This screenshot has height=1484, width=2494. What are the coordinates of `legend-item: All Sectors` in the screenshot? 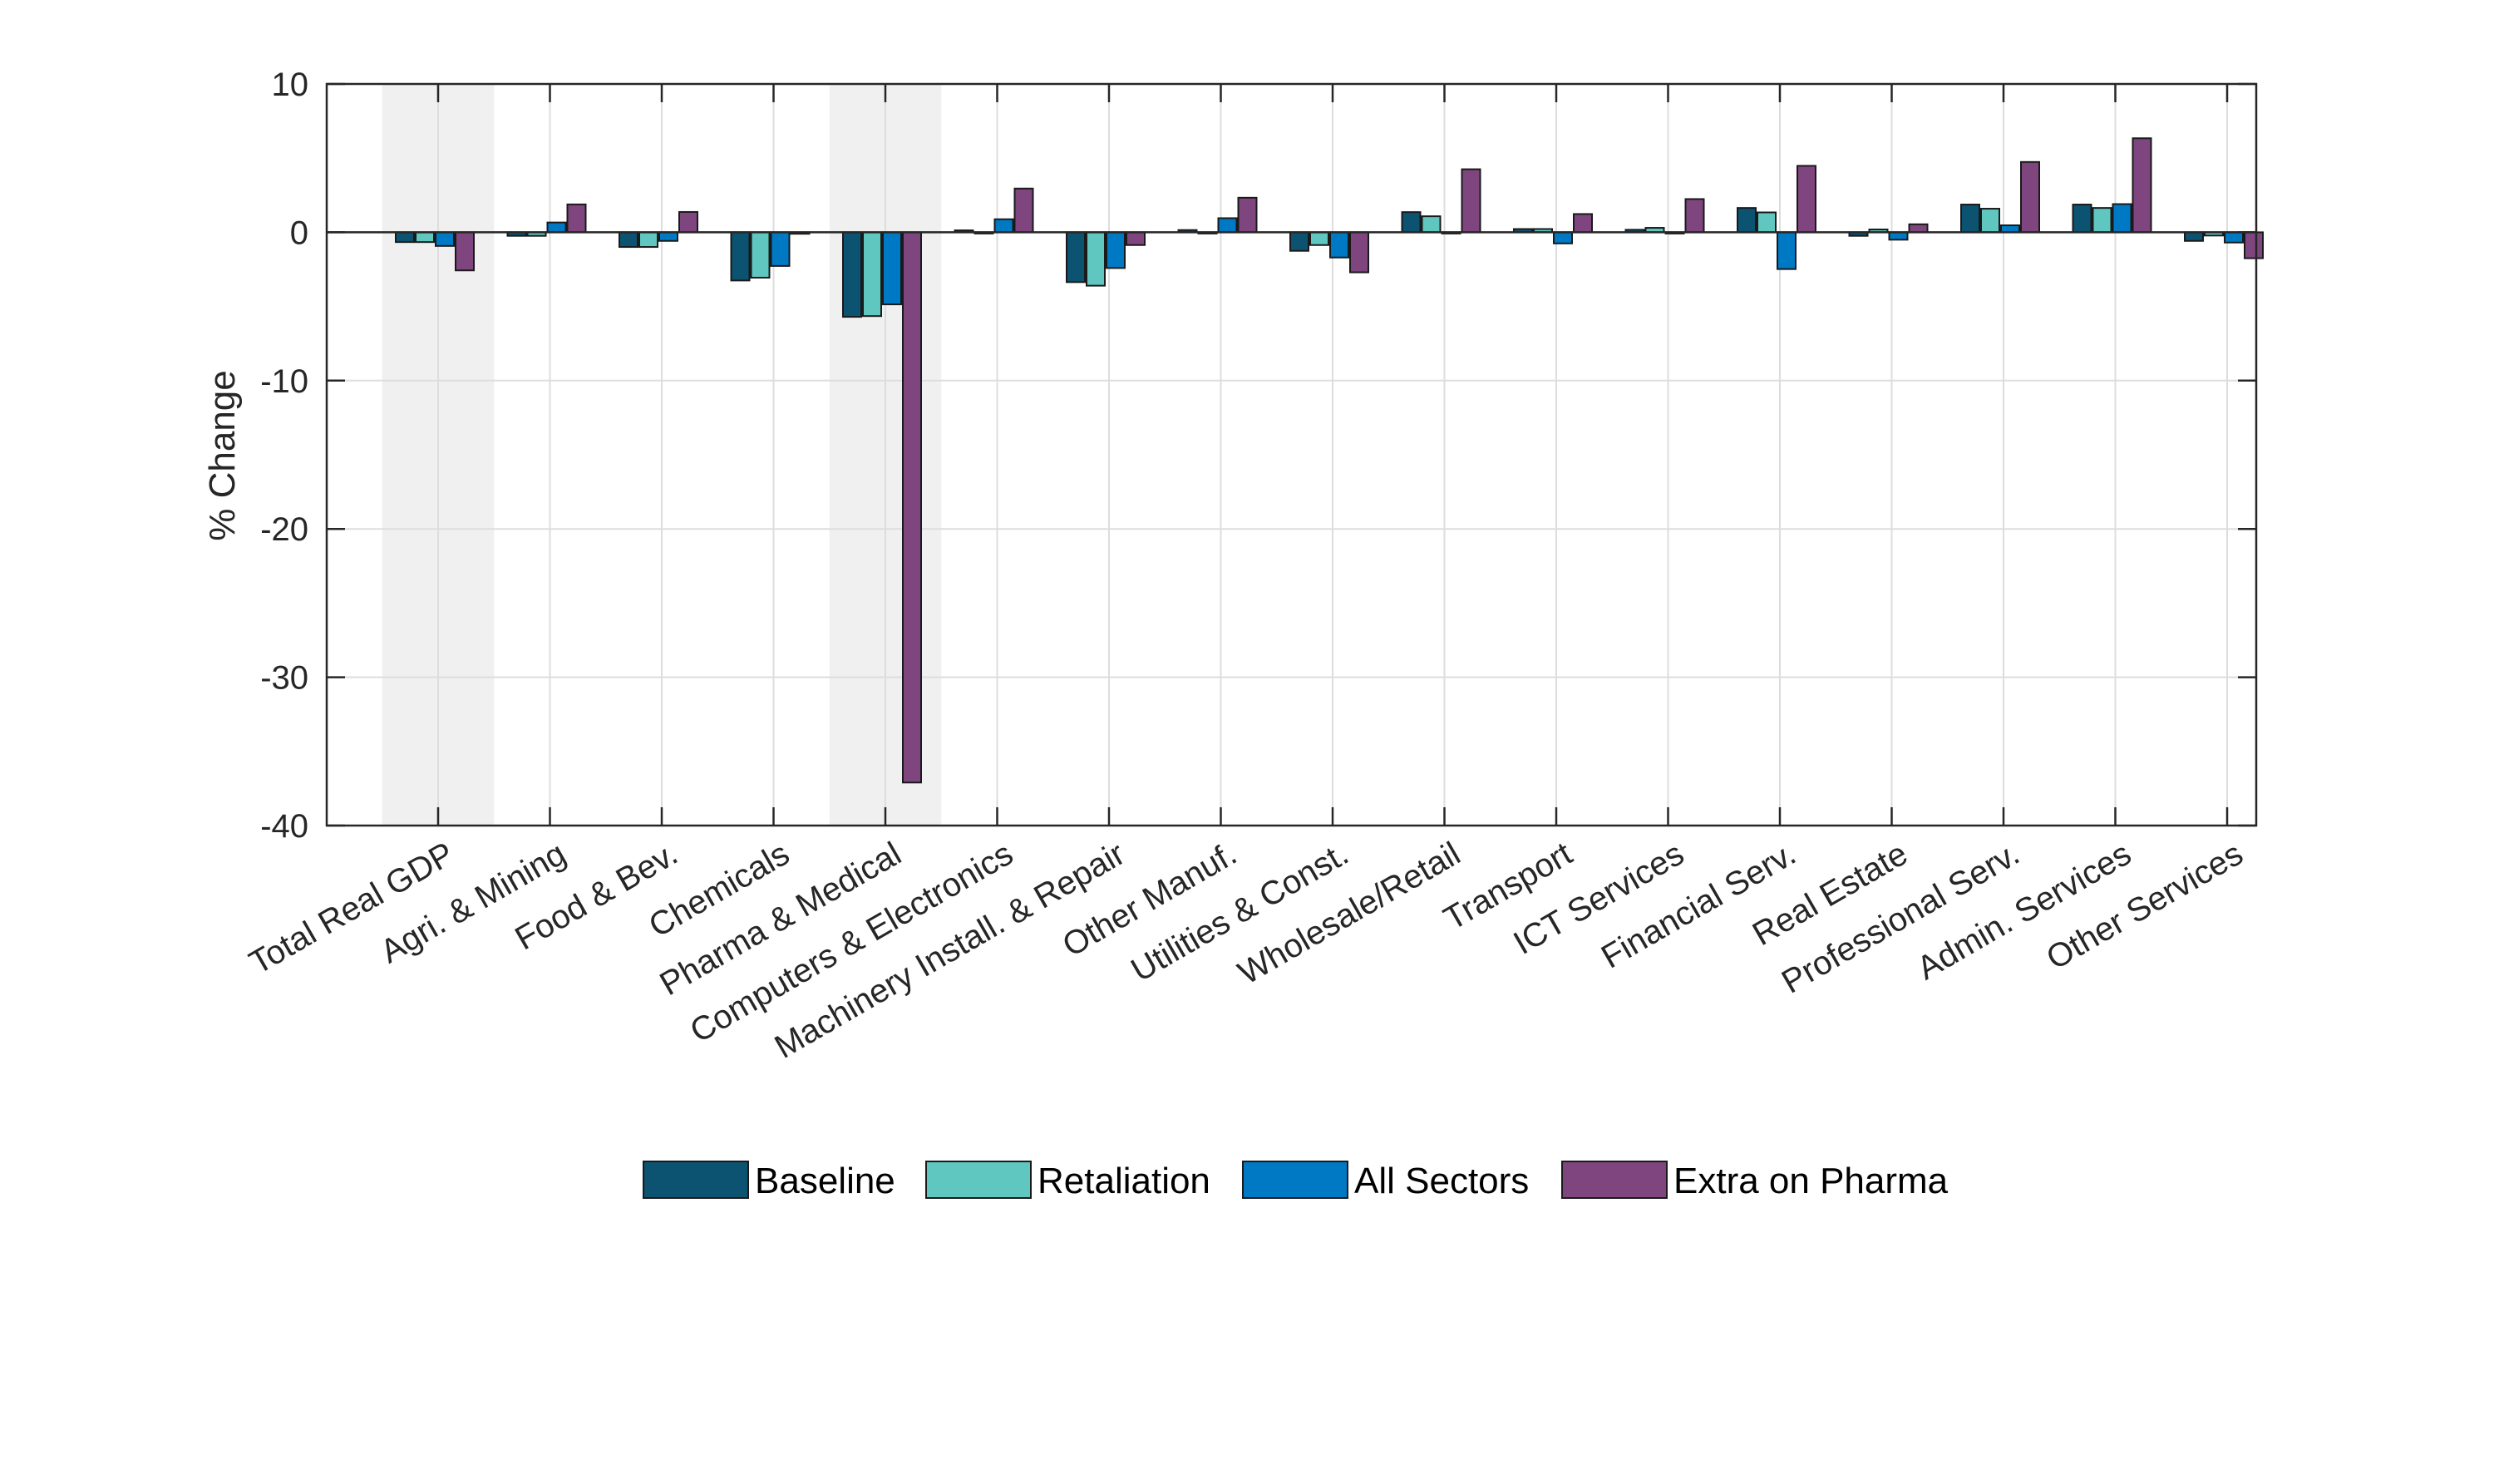 It's located at (1385, 1181).